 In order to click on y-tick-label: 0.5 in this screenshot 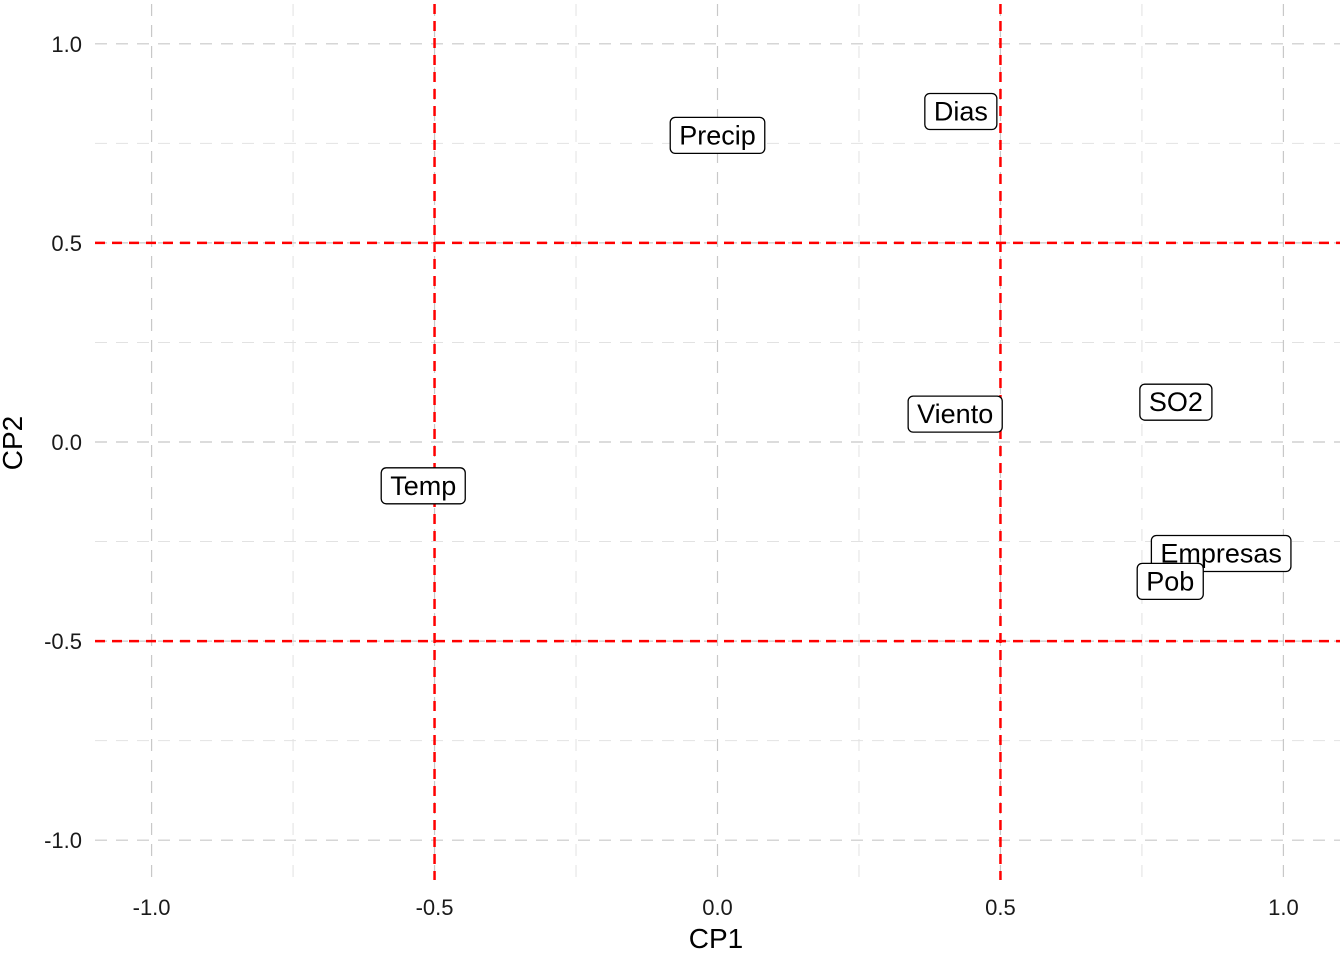, I will do `click(66, 243)`.